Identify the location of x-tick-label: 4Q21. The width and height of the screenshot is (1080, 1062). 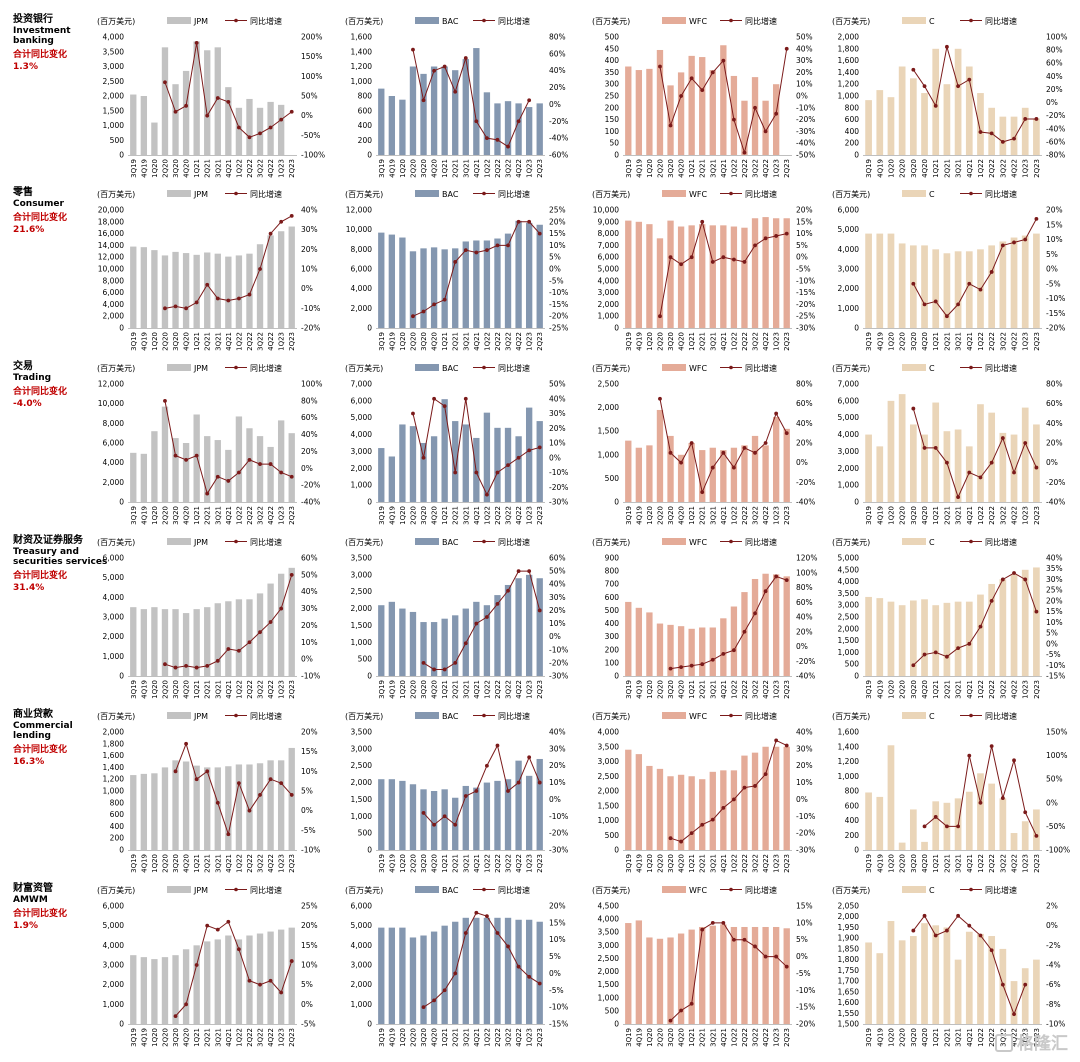
(477, 515).